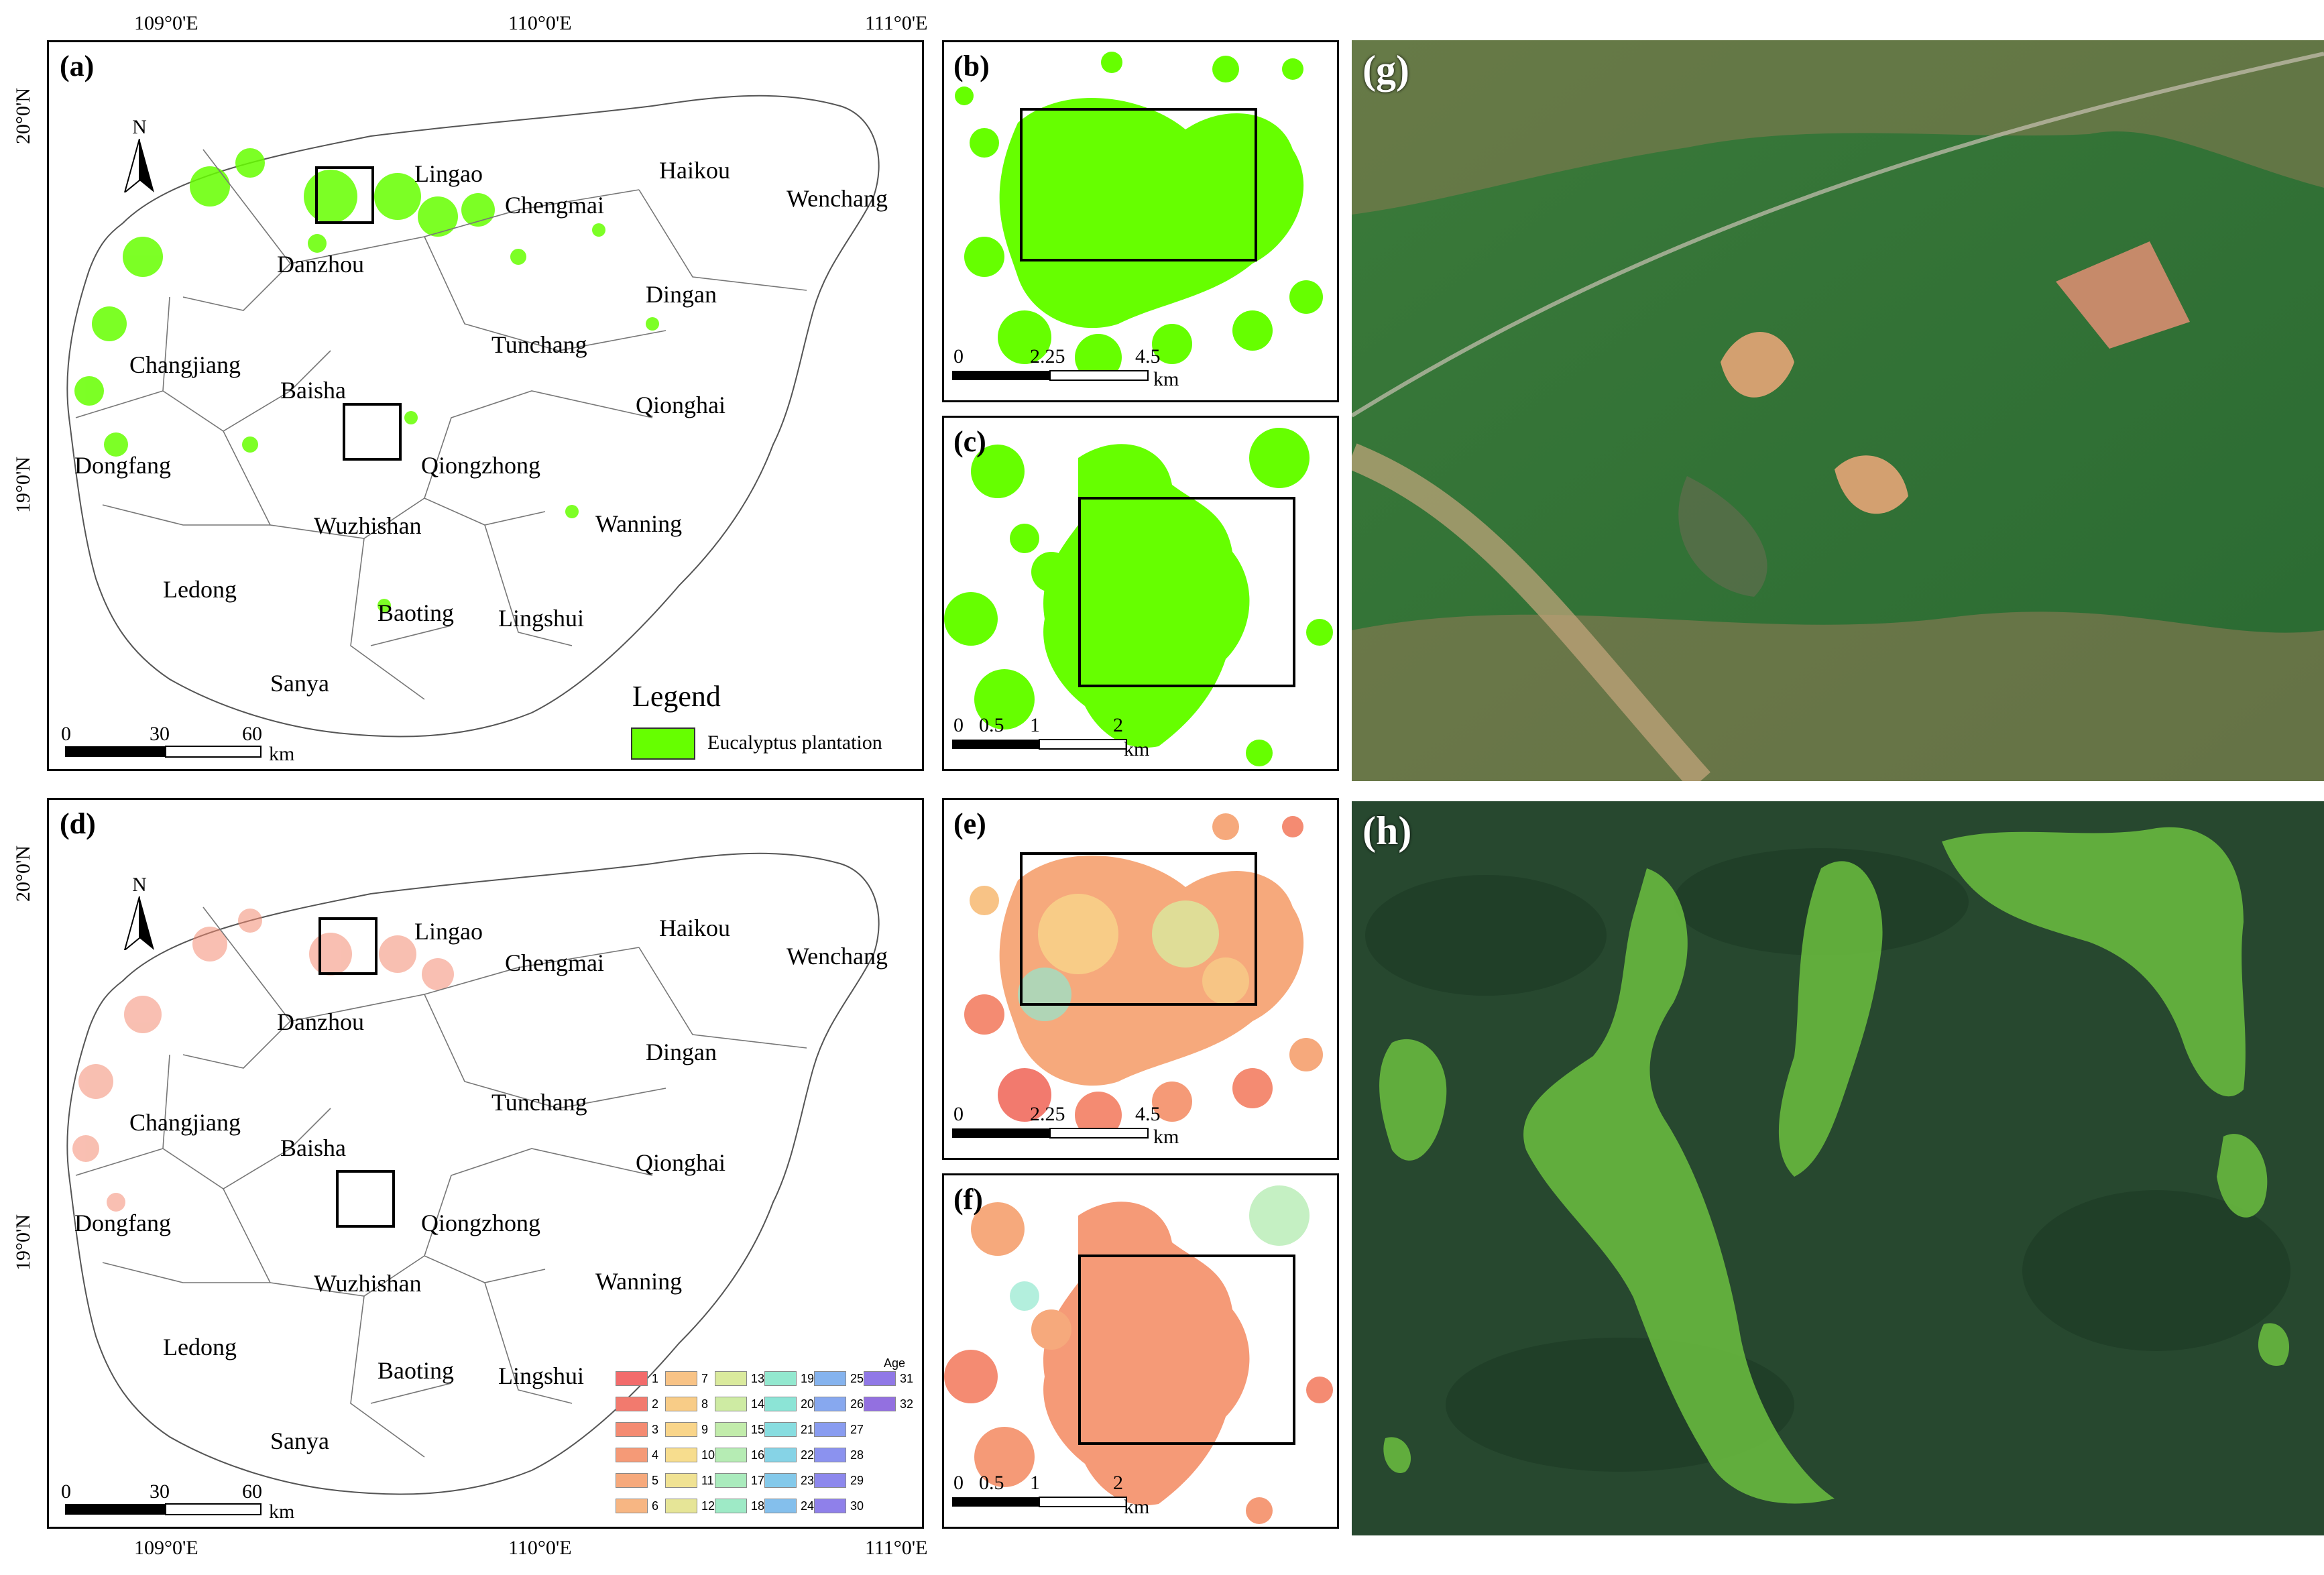 This screenshot has width=2324, height=1575. Describe the element at coordinates (681, 294) in the screenshot. I see `place-dingan: Dingan` at that location.